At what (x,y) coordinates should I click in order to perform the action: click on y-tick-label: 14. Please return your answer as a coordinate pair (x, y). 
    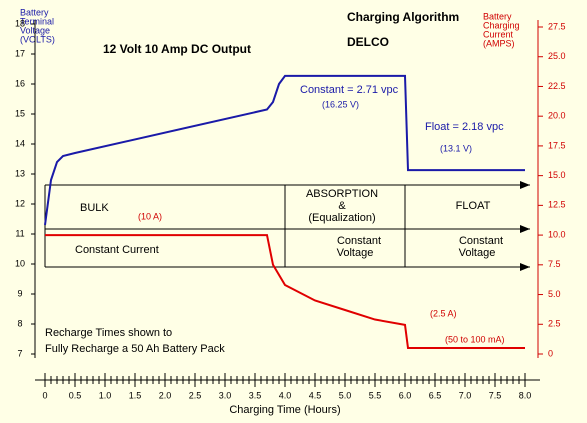
    Looking at the image, I should click on (20, 143).